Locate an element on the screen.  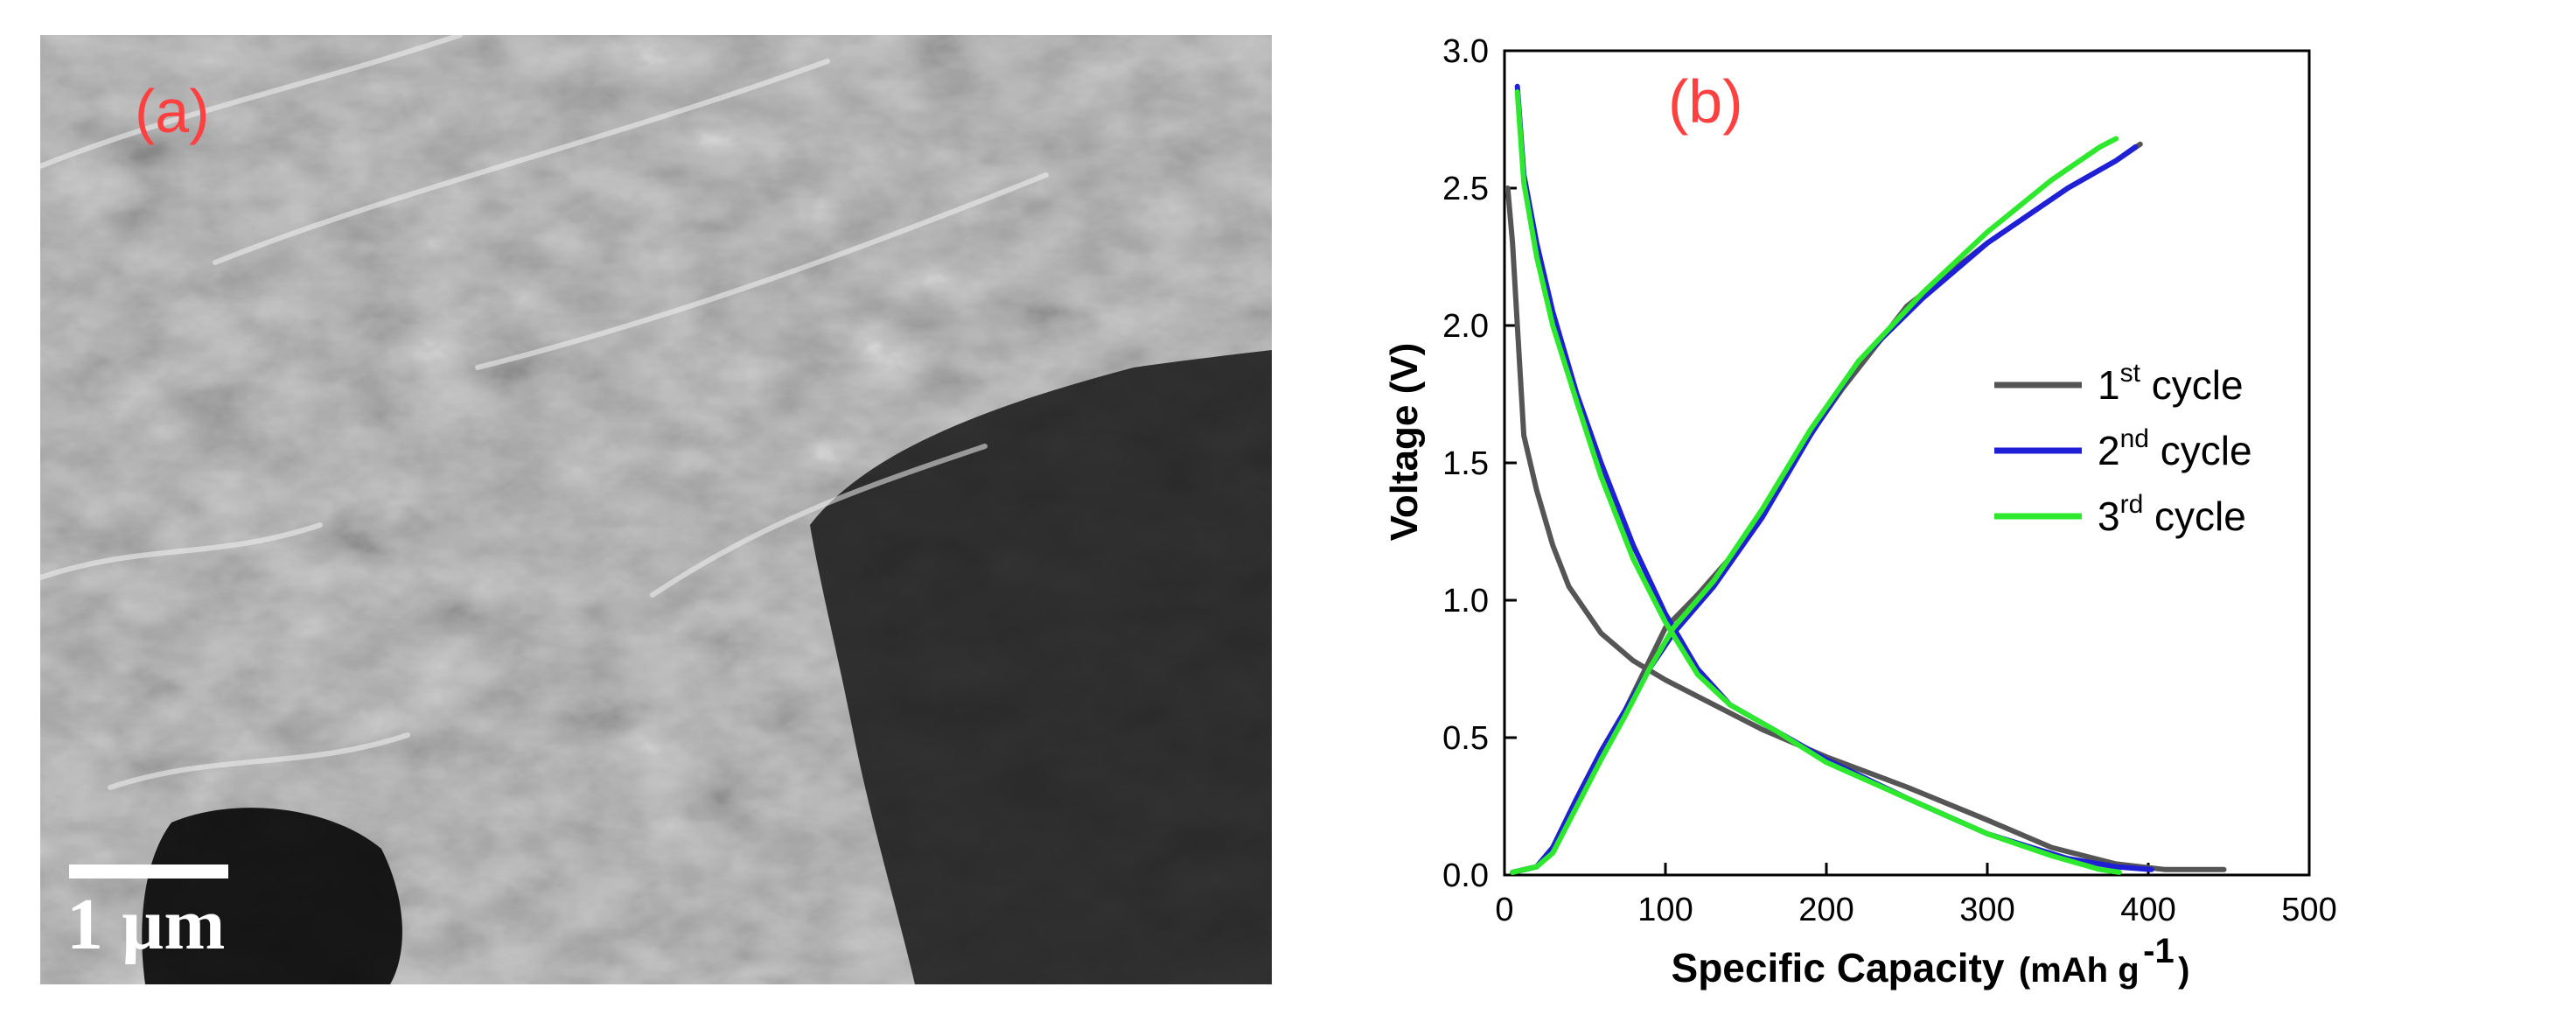
x-tick-label: 100 is located at coordinates (1665, 910).